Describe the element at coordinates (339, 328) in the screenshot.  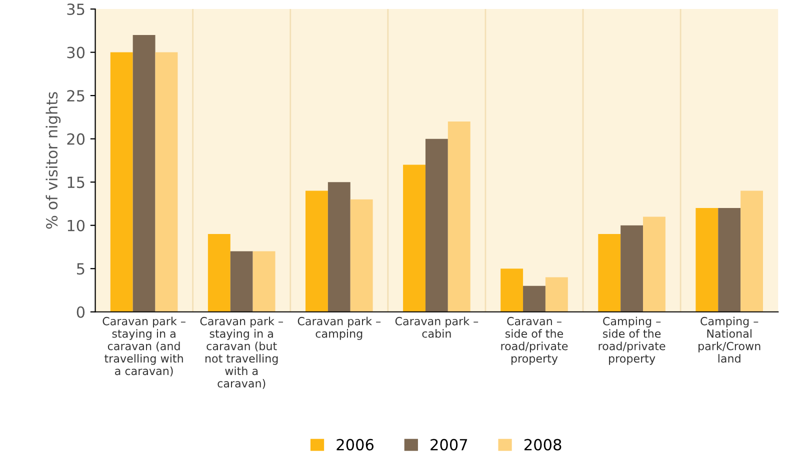
I see `x-tick-label: Caravan park – camping` at that location.